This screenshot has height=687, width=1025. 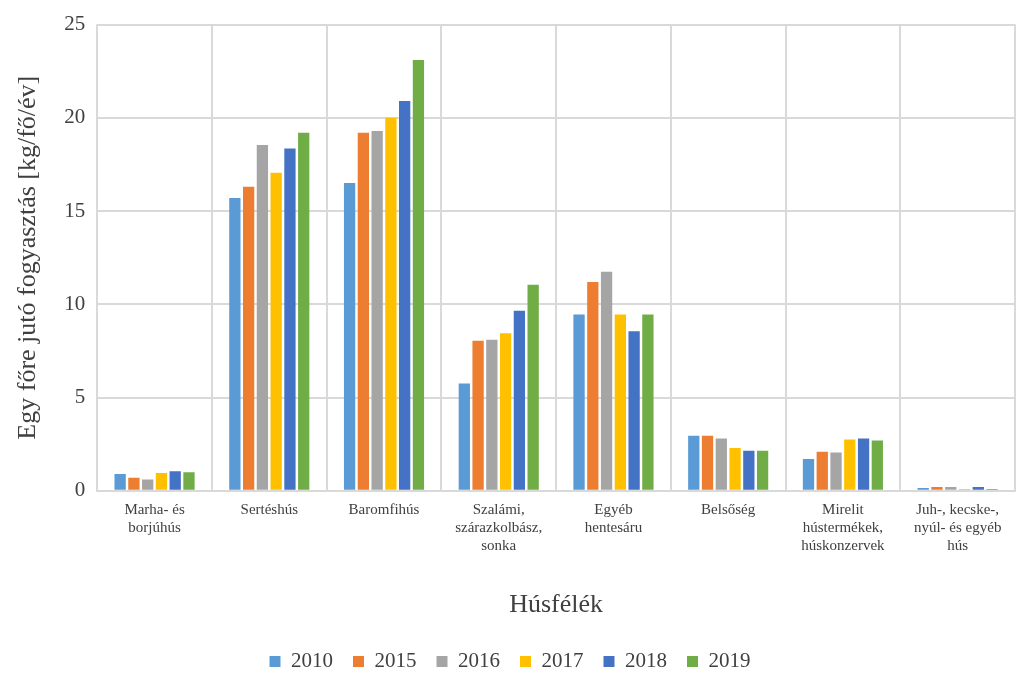 What do you see at coordinates (75, 302) in the screenshot?
I see `y-tick-label: 10` at bounding box center [75, 302].